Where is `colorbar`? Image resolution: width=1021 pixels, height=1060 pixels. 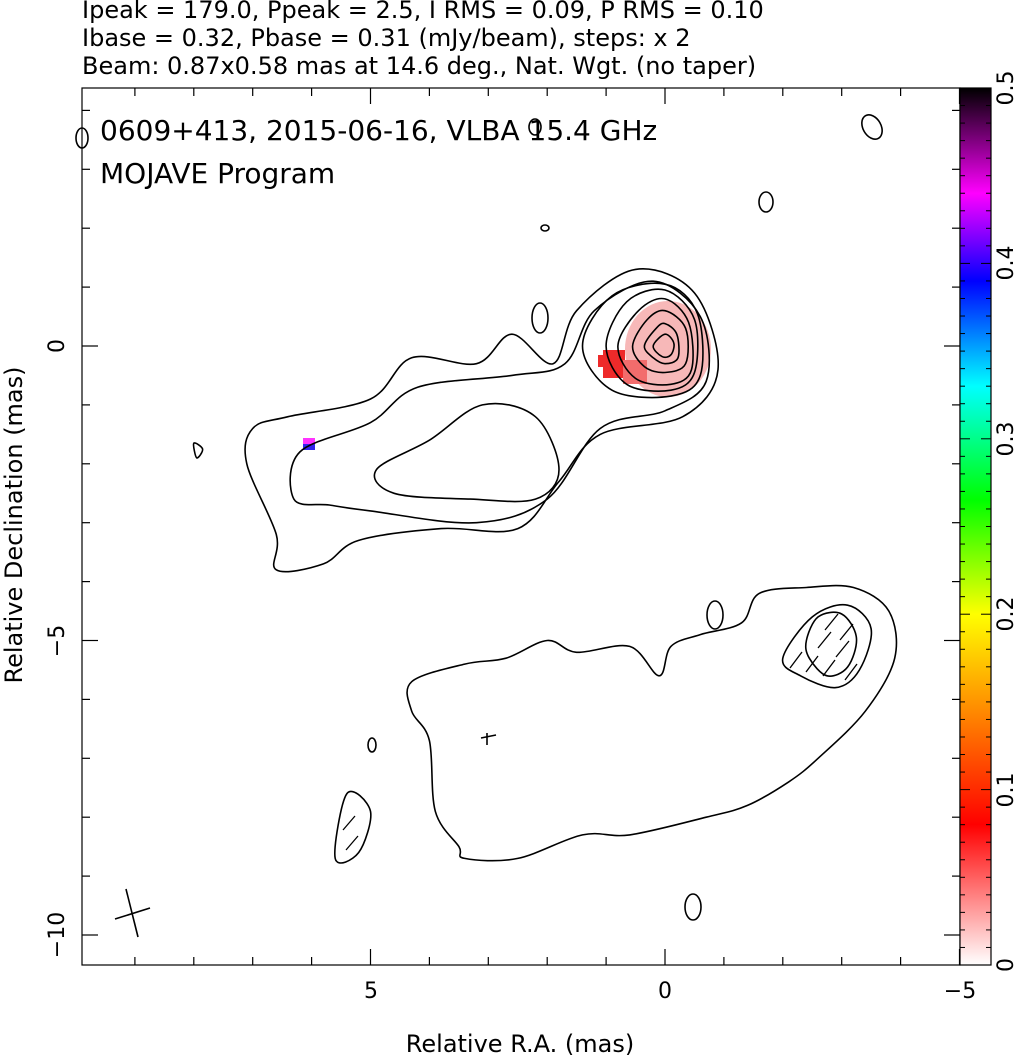
colorbar is located at coordinates (975, 526).